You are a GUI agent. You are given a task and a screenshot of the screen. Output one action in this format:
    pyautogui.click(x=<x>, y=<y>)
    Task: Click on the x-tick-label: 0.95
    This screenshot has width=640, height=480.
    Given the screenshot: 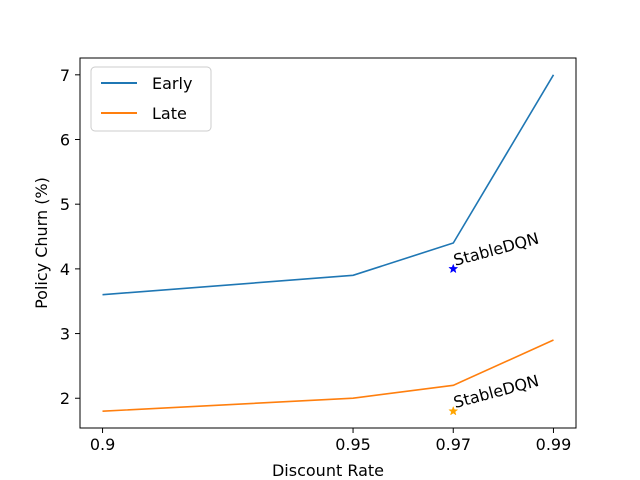 What is the action you would take?
    pyautogui.click(x=353, y=444)
    